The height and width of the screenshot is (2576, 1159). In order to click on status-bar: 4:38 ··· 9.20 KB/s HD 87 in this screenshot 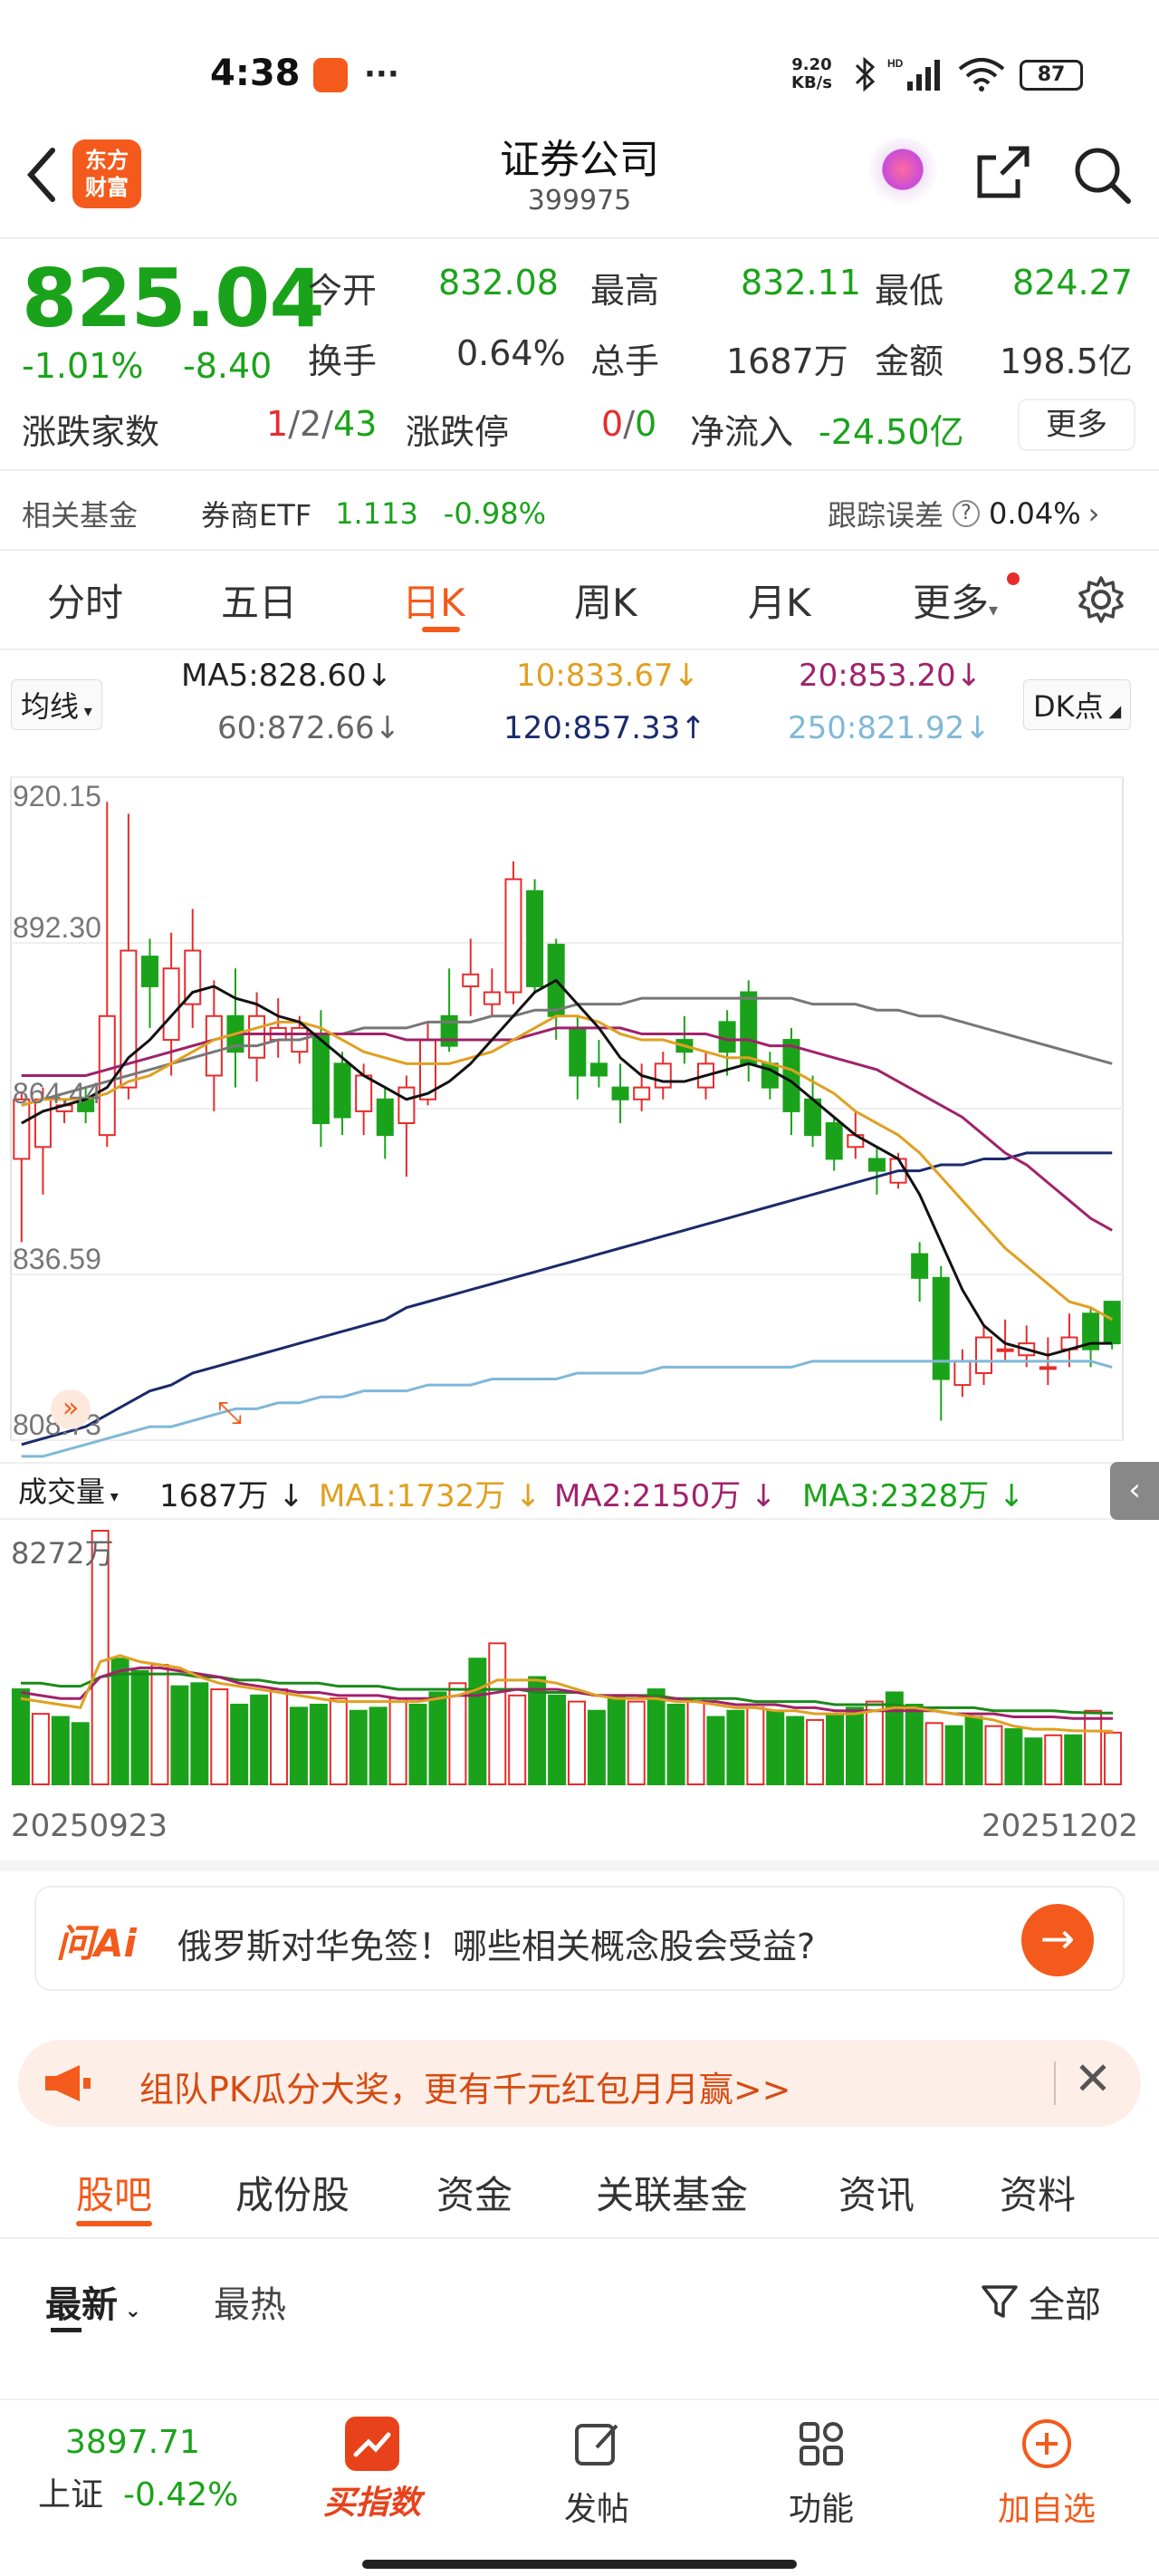, I will do `click(579, 68)`.